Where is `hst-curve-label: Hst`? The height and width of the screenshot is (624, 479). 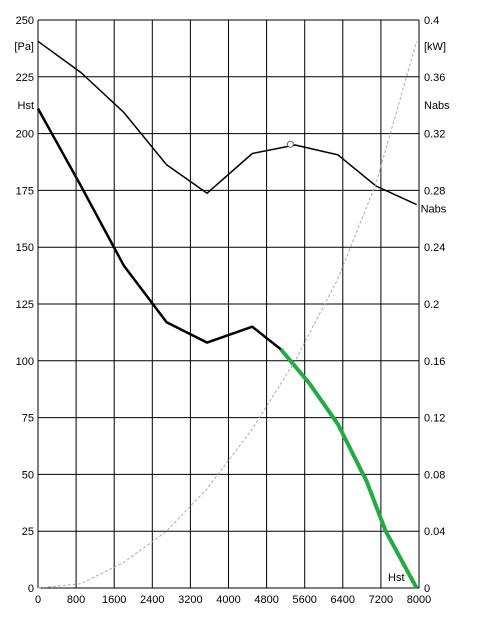 hst-curve-label: Hst is located at coordinates (396, 578).